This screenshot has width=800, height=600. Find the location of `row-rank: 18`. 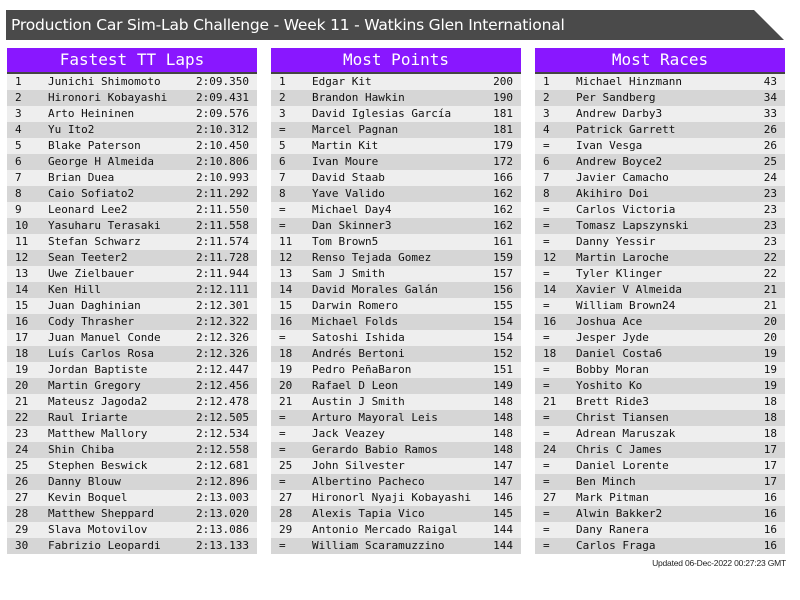

row-rank: 18 is located at coordinates (550, 353).